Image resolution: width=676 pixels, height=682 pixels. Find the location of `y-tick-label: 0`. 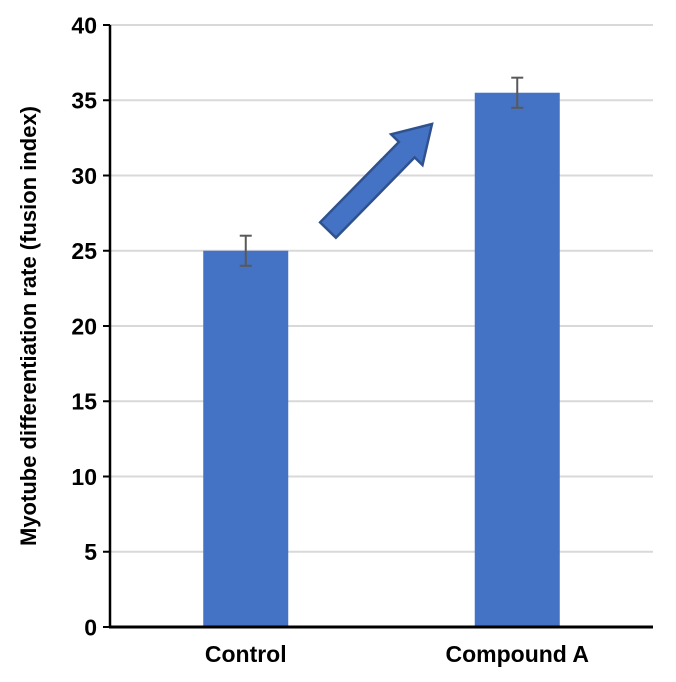

y-tick-label: 0 is located at coordinates (90, 627).